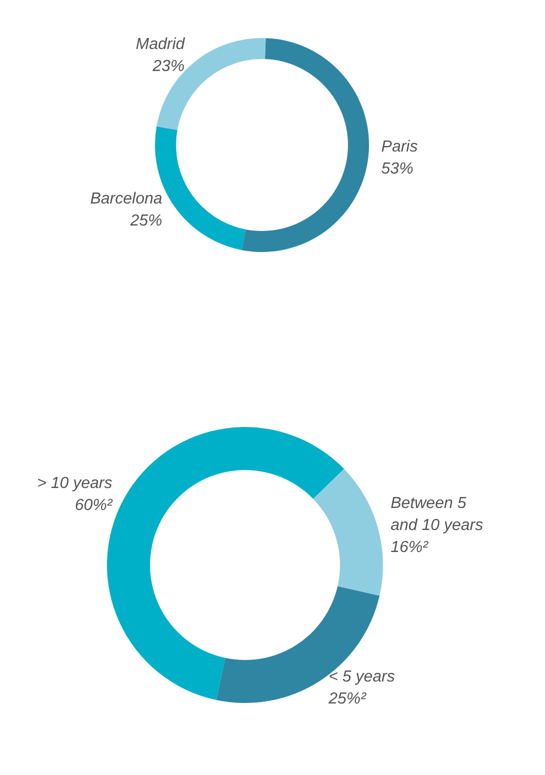 Image resolution: width=545 pixels, height=775 pixels. I want to click on slice-label: Madrid, so click(161, 45).